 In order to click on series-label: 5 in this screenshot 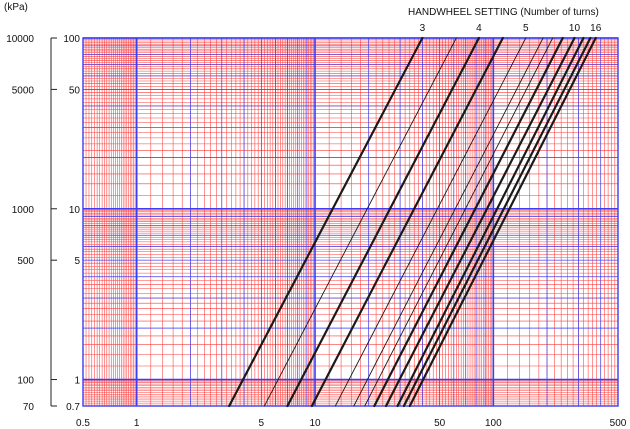, I will do `click(526, 28)`.